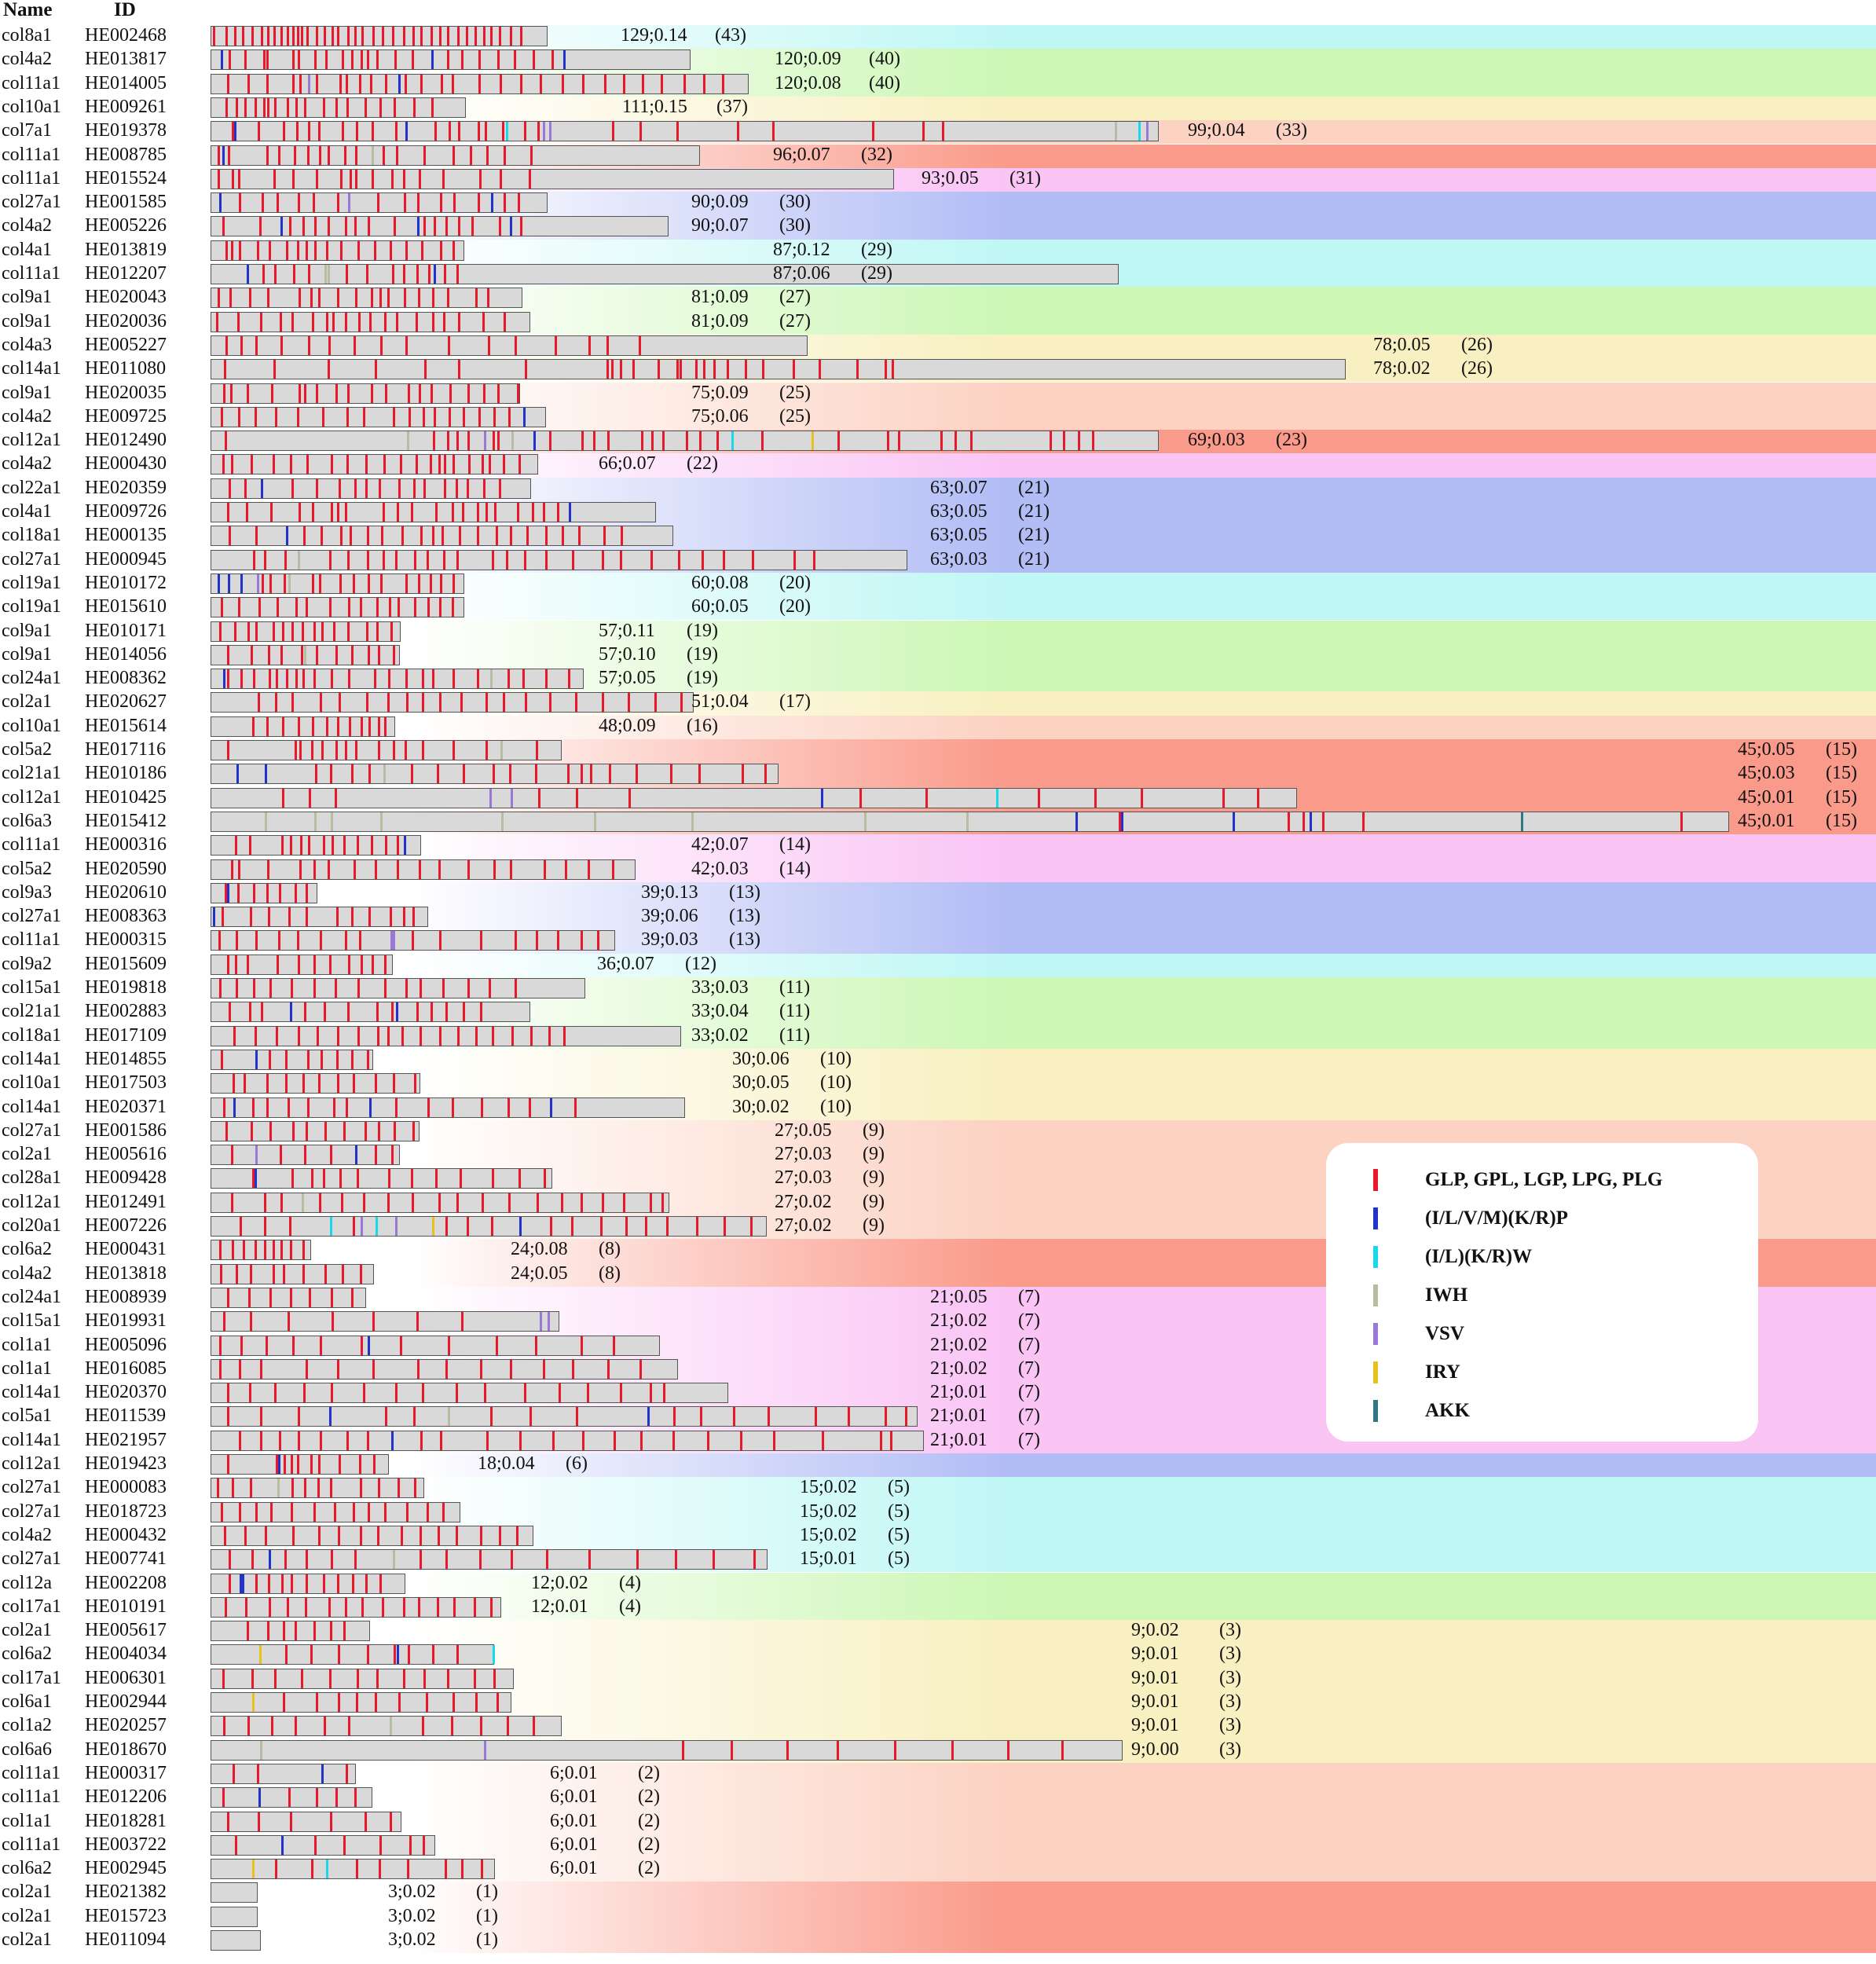 This screenshot has height=1964, width=1876. What do you see at coordinates (126, 154) in the screenshot?
I see `row-id: HE008785` at bounding box center [126, 154].